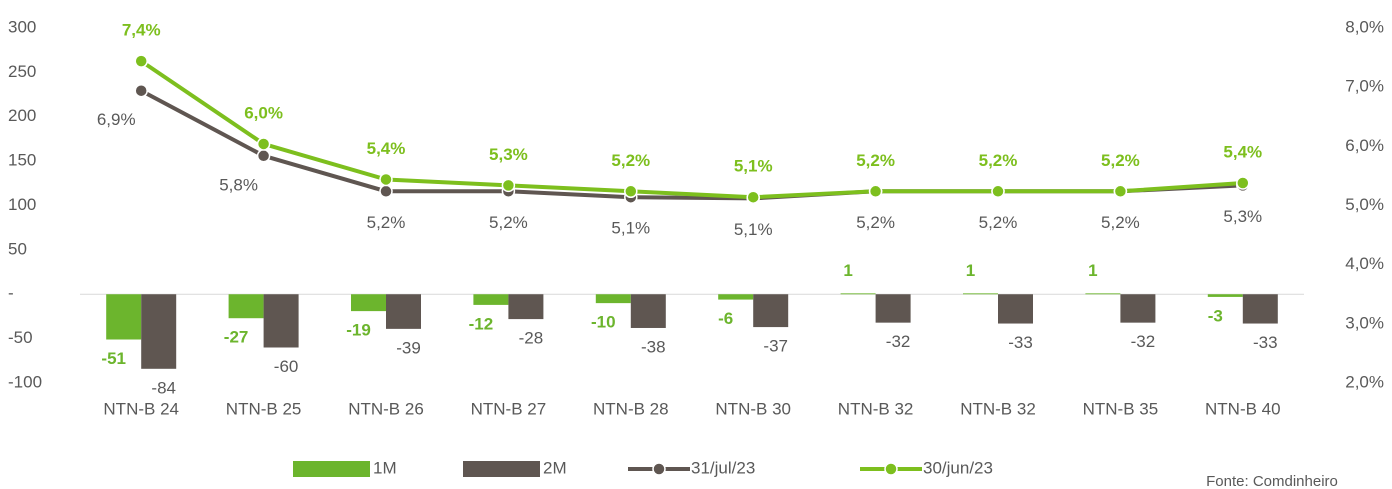  I want to click on x-tick-label: NTN-B 26, so click(386, 408).